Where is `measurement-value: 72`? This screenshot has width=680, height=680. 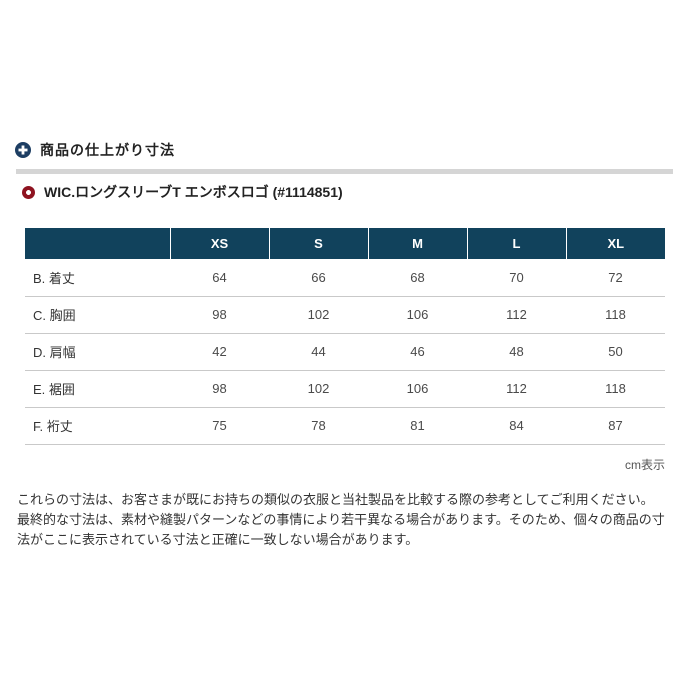 measurement-value: 72 is located at coordinates (615, 278).